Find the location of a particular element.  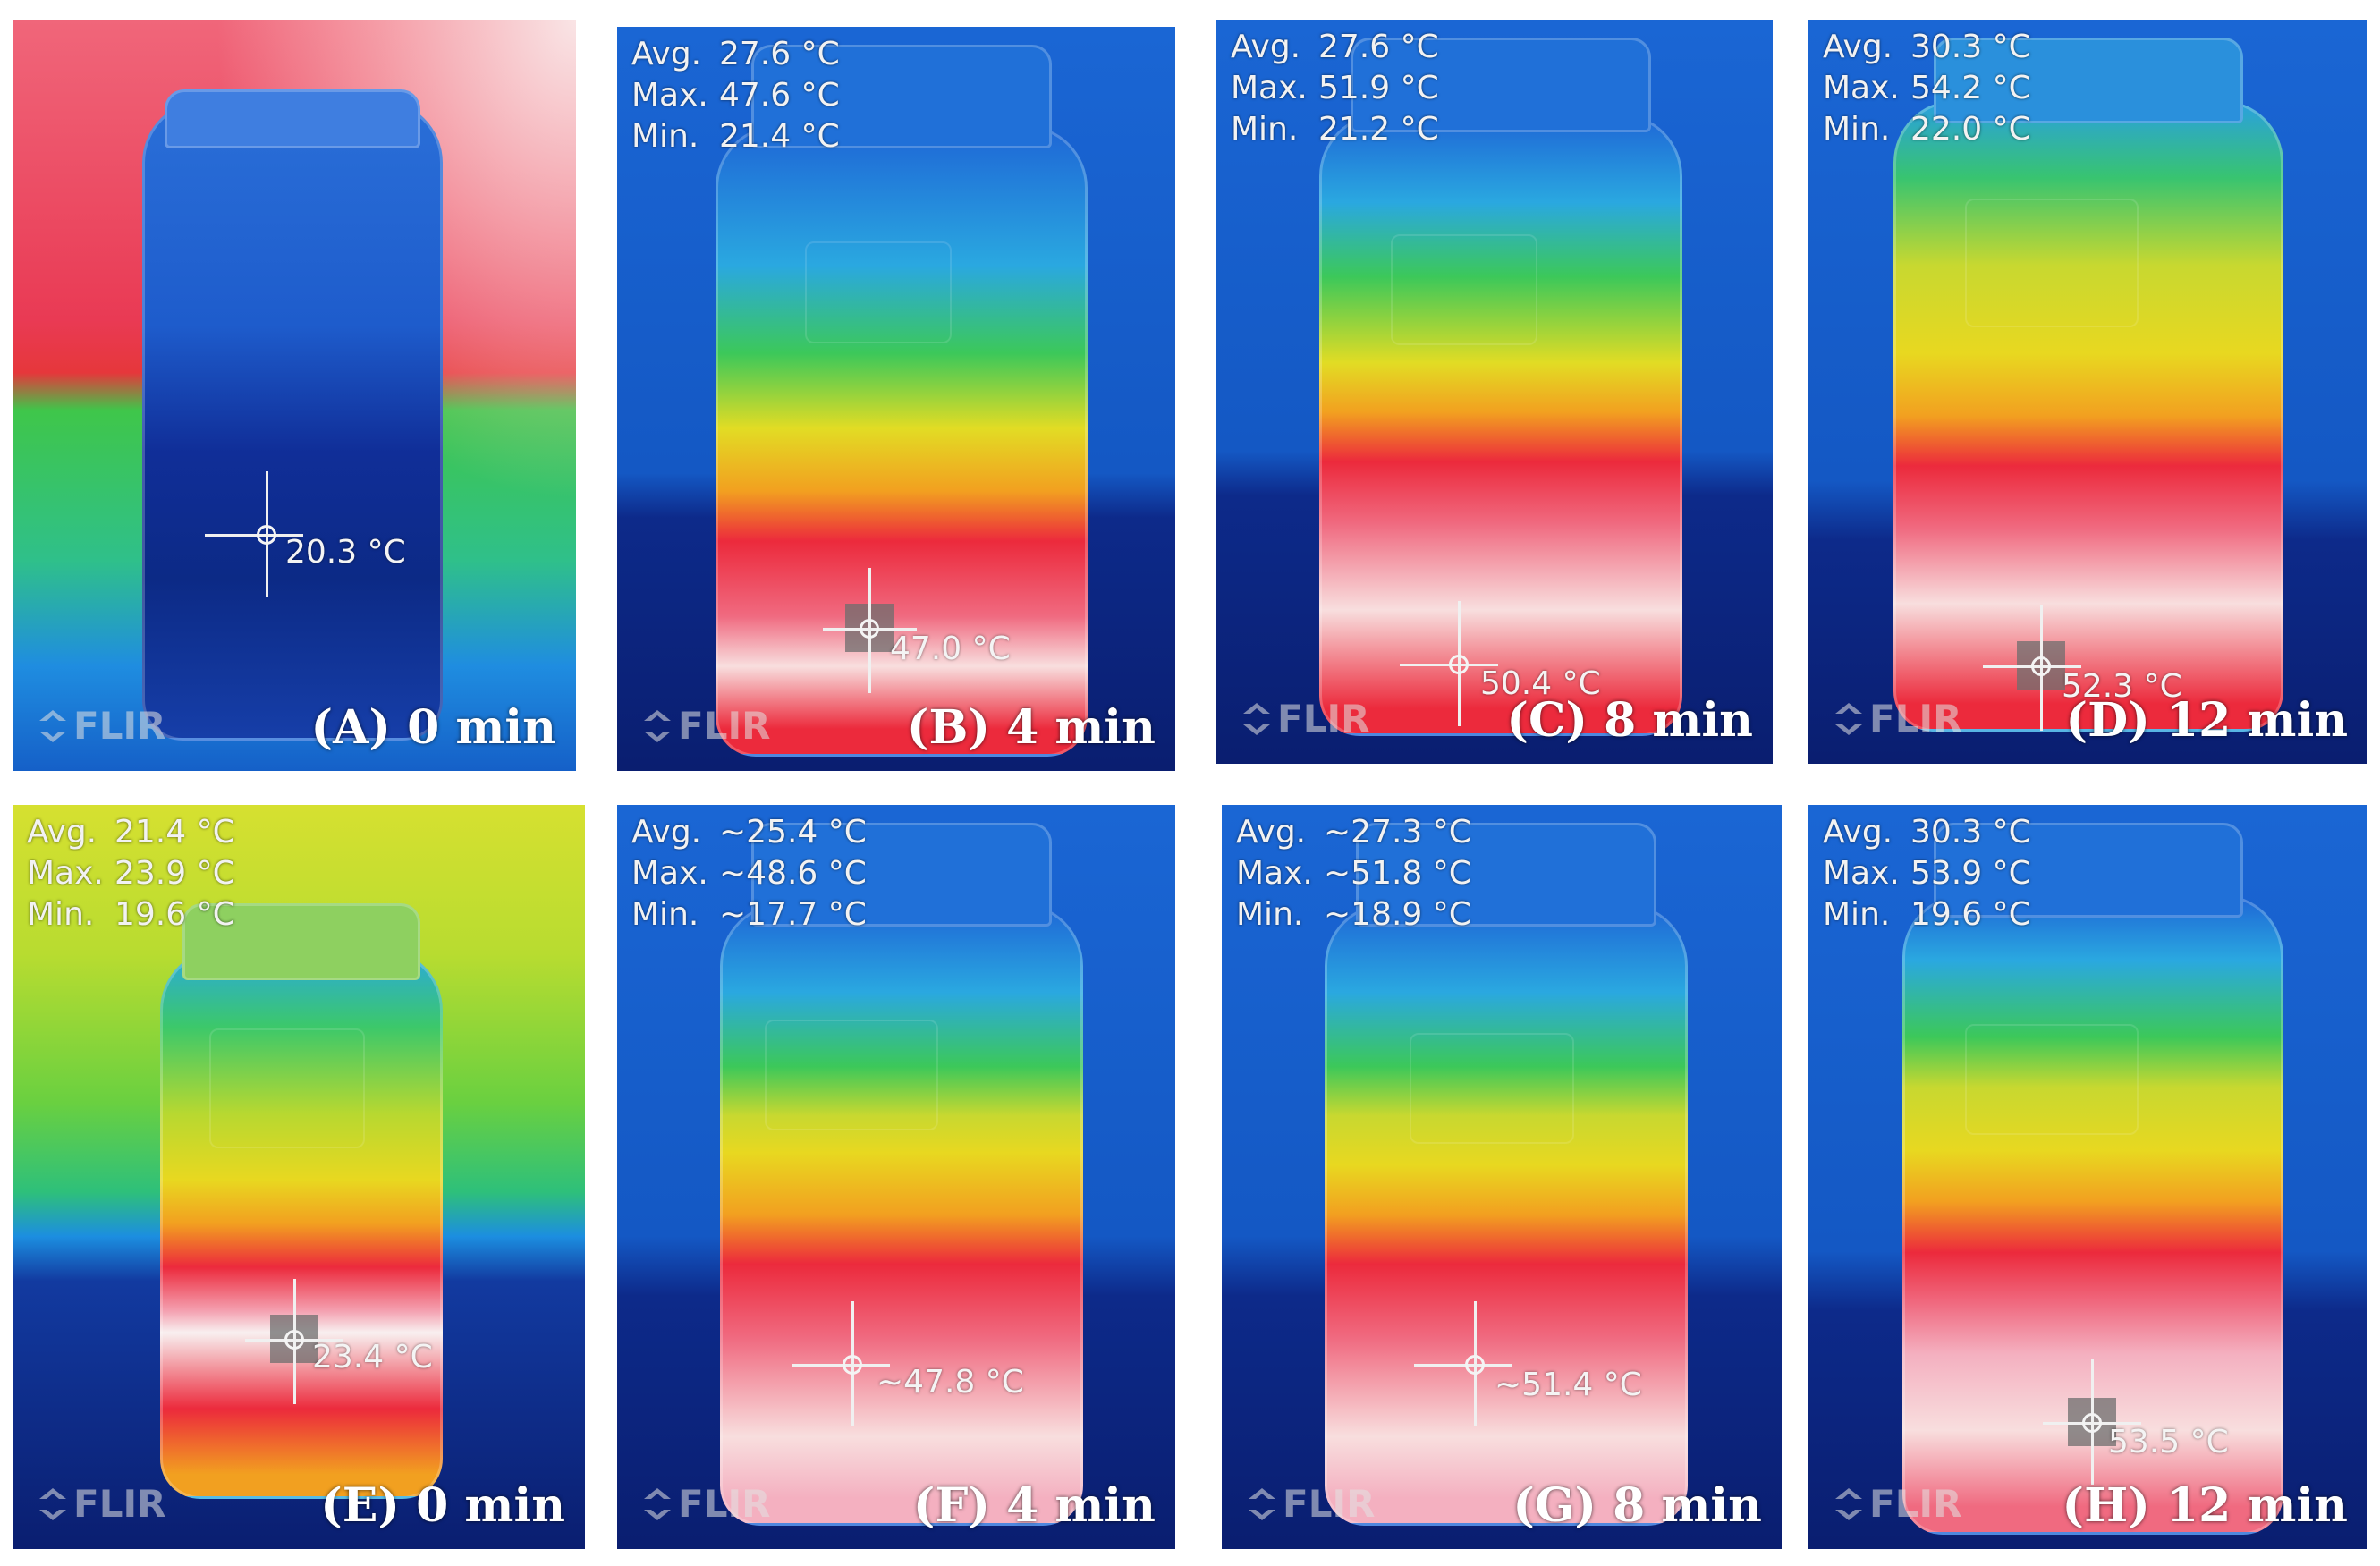

temperature-stats: Avg. 30.3 °C Max. 53.9 °C Min. 19.6 °C is located at coordinates (1927, 874).